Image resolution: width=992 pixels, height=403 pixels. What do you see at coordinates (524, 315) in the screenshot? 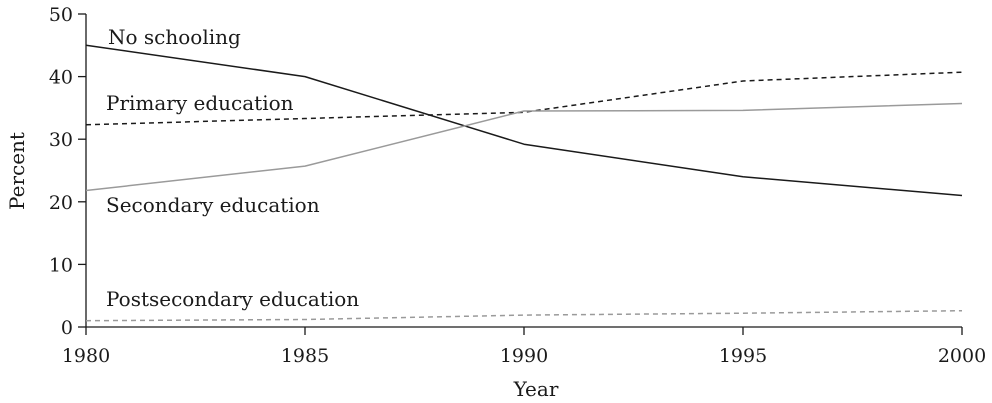
I see `series-line-postsecondary-education` at bounding box center [524, 315].